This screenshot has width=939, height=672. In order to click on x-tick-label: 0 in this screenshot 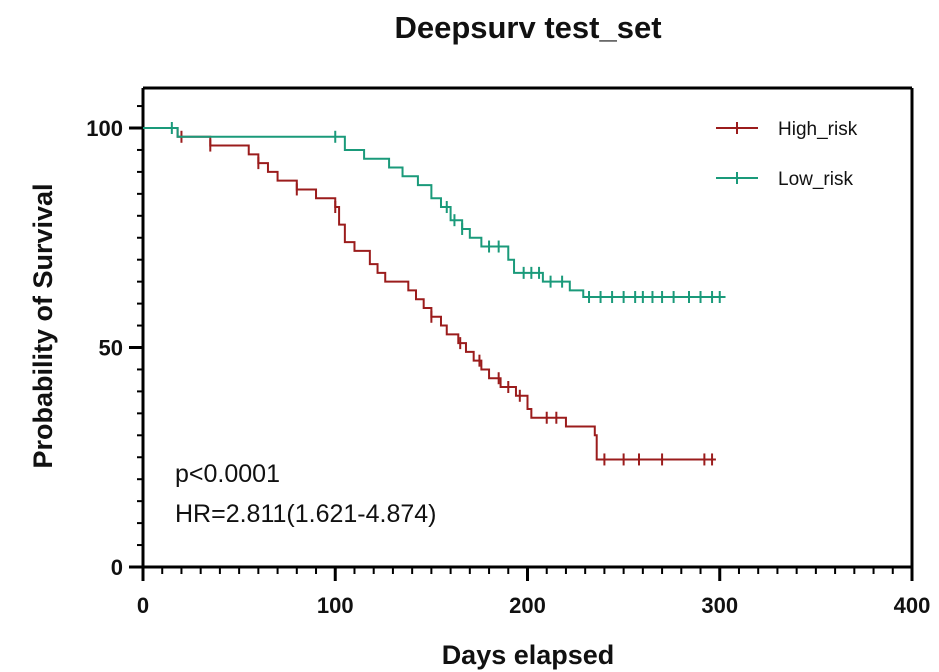, I will do `click(143, 605)`.